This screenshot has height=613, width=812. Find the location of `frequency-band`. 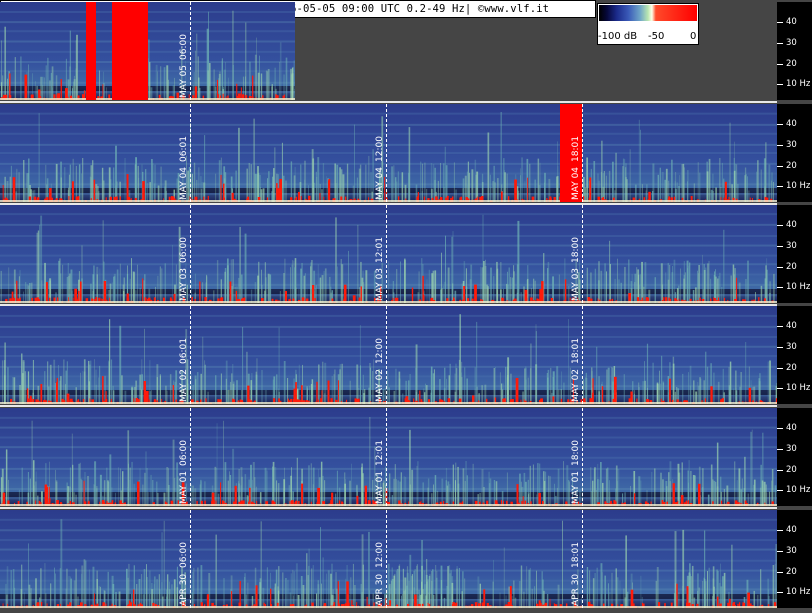

frequency-band is located at coordinates (388, 235).